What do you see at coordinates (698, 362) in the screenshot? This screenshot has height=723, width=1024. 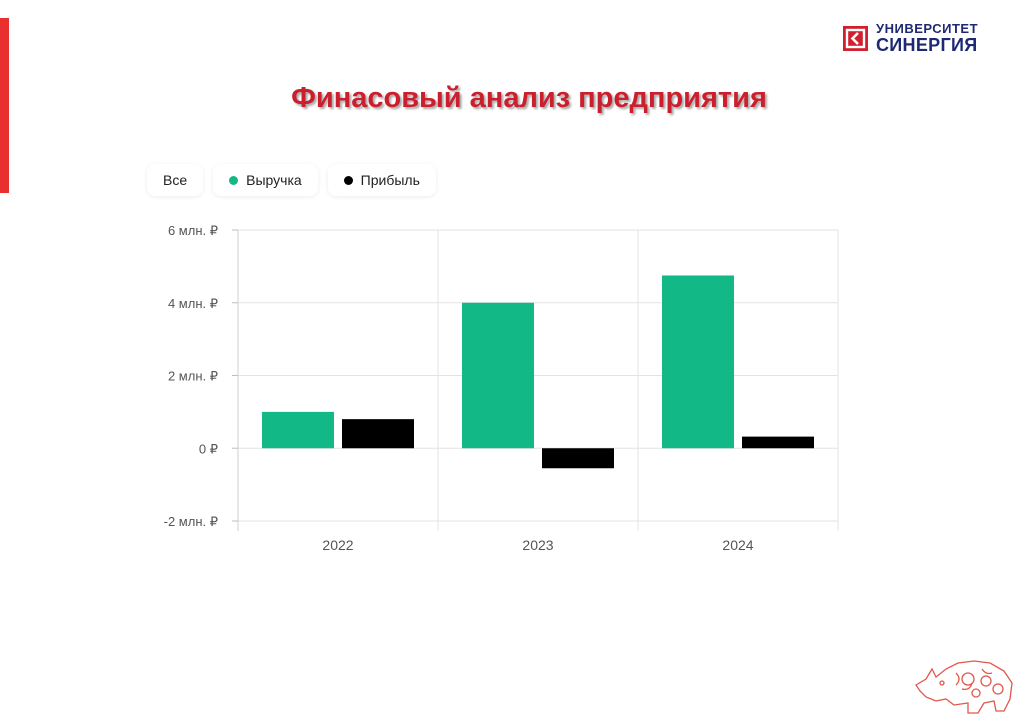 I see `bar-revenue-2024` at bounding box center [698, 362].